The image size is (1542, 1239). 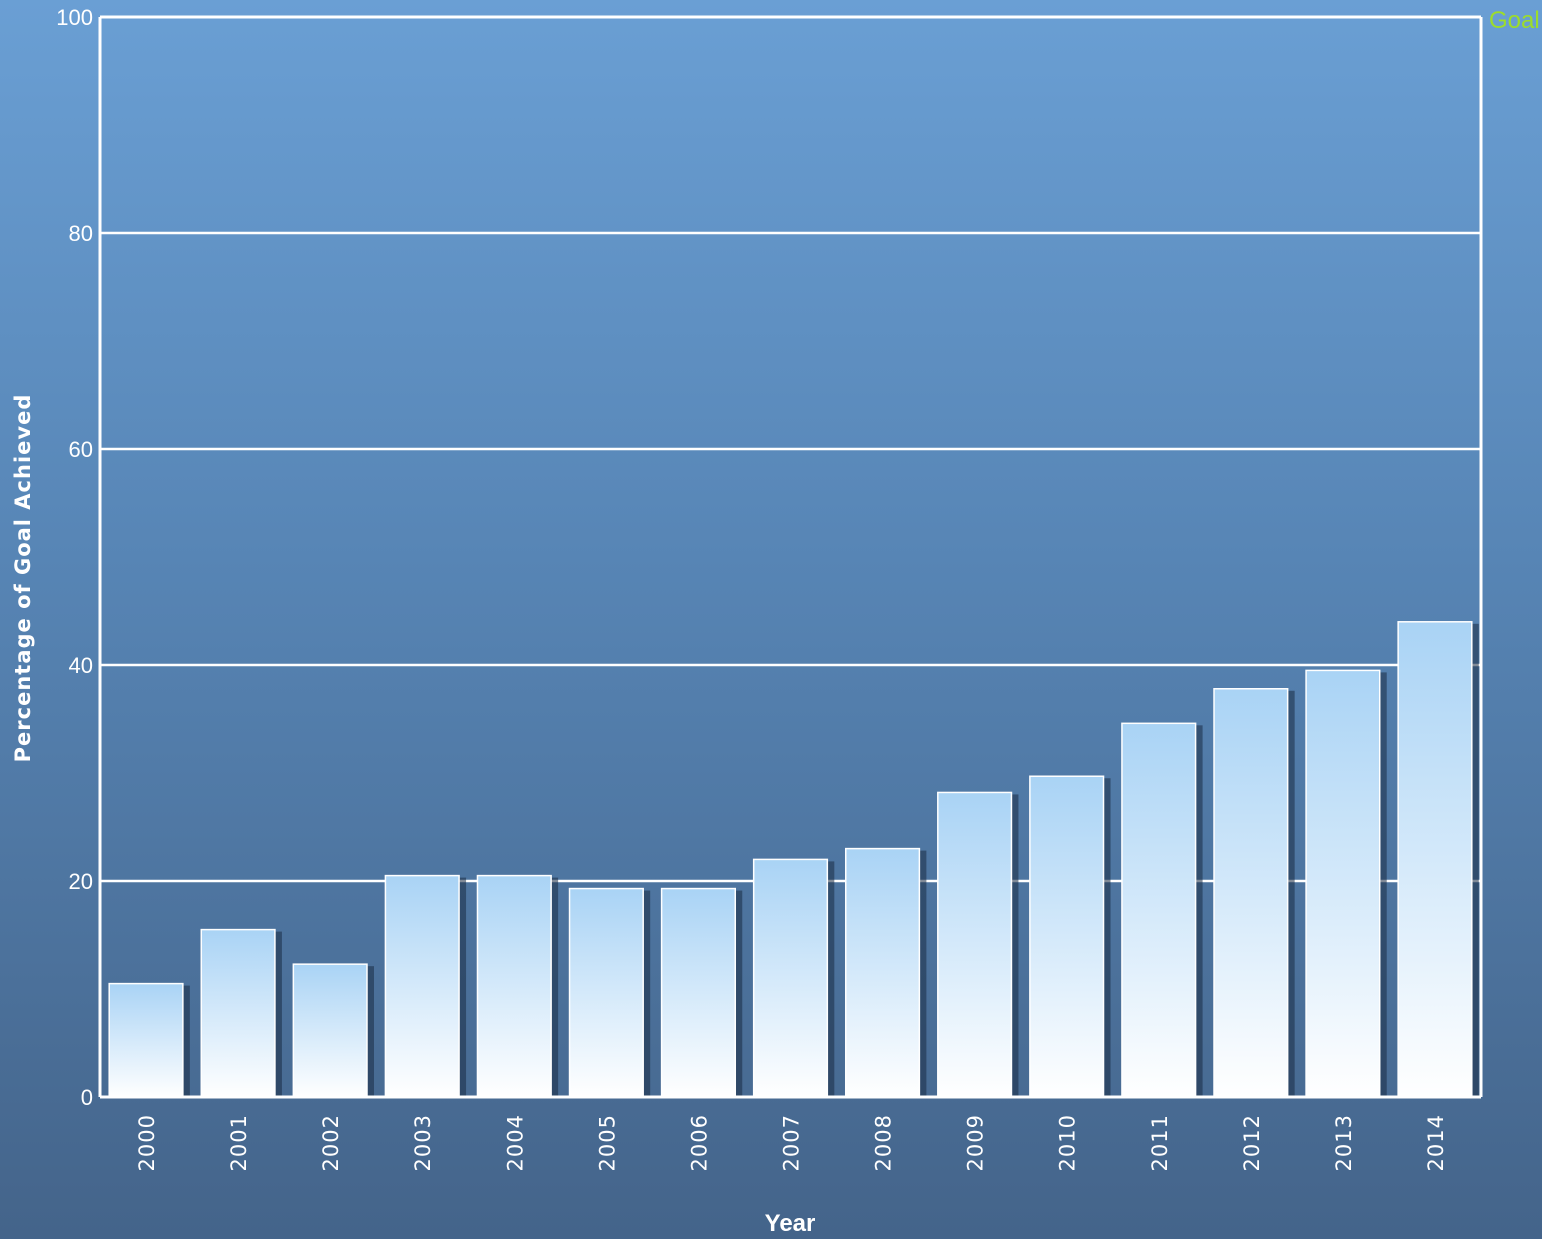 What do you see at coordinates (87, 1097) in the screenshot?
I see `y-tick-label: 0` at bounding box center [87, 1097].